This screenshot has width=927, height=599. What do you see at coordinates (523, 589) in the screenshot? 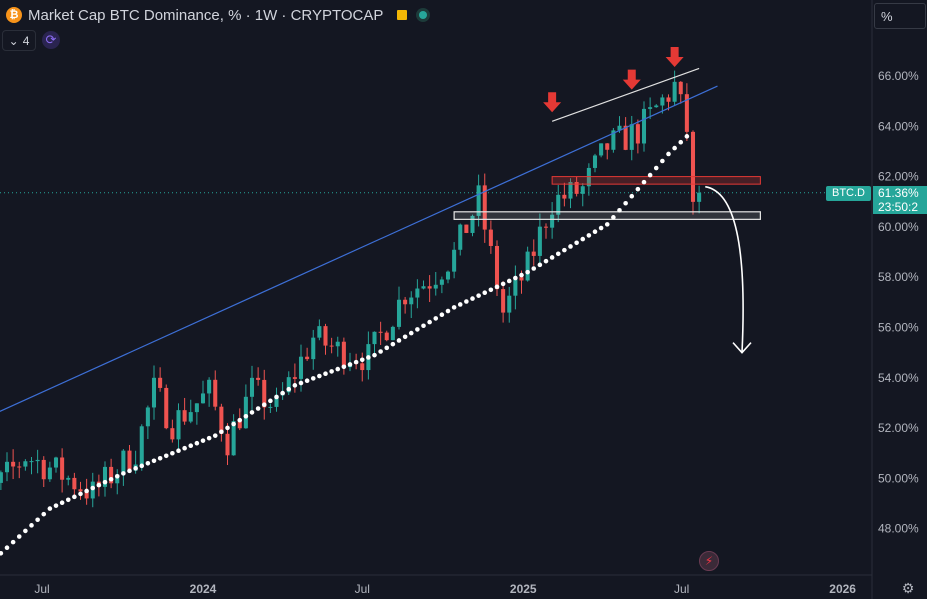
I see `x-tick-label: 2025` at bounding box center [523, 589].